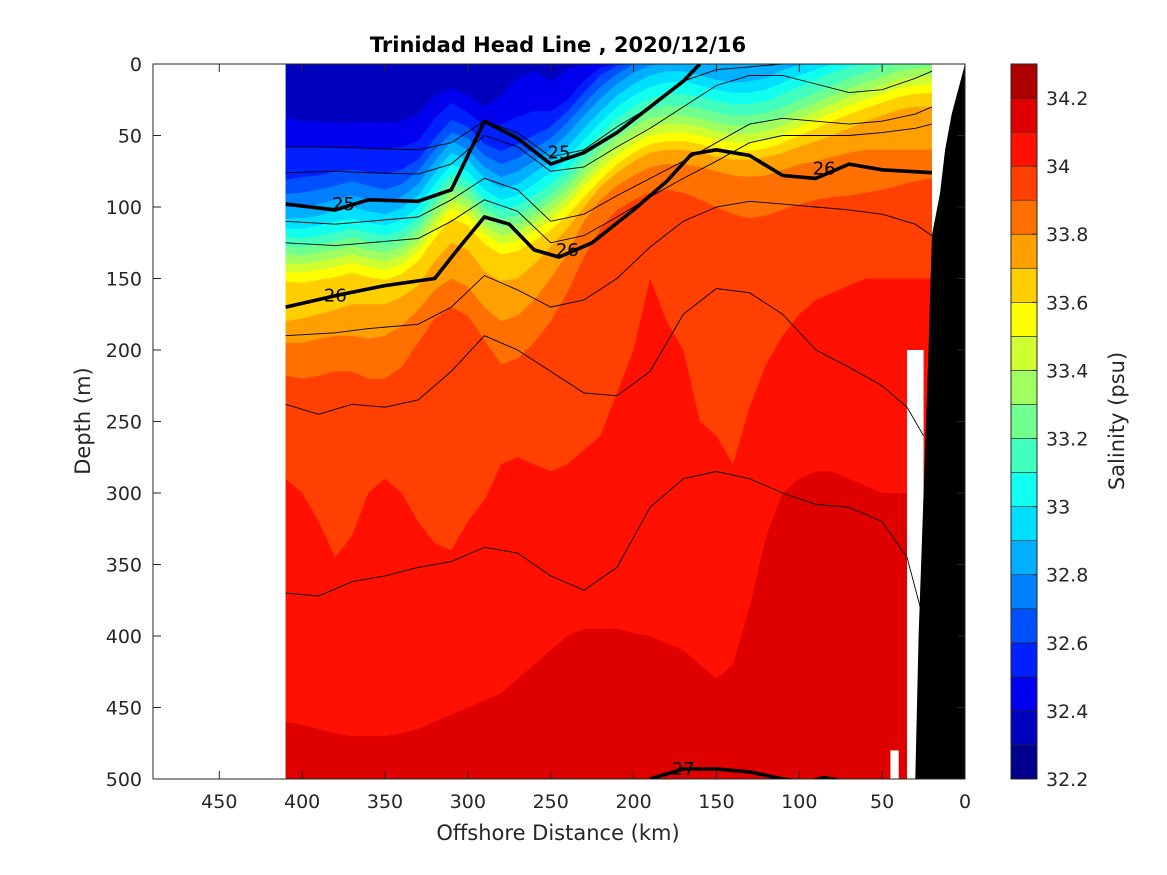  I want to click on y-tick-label: 450, so click(124, 709).